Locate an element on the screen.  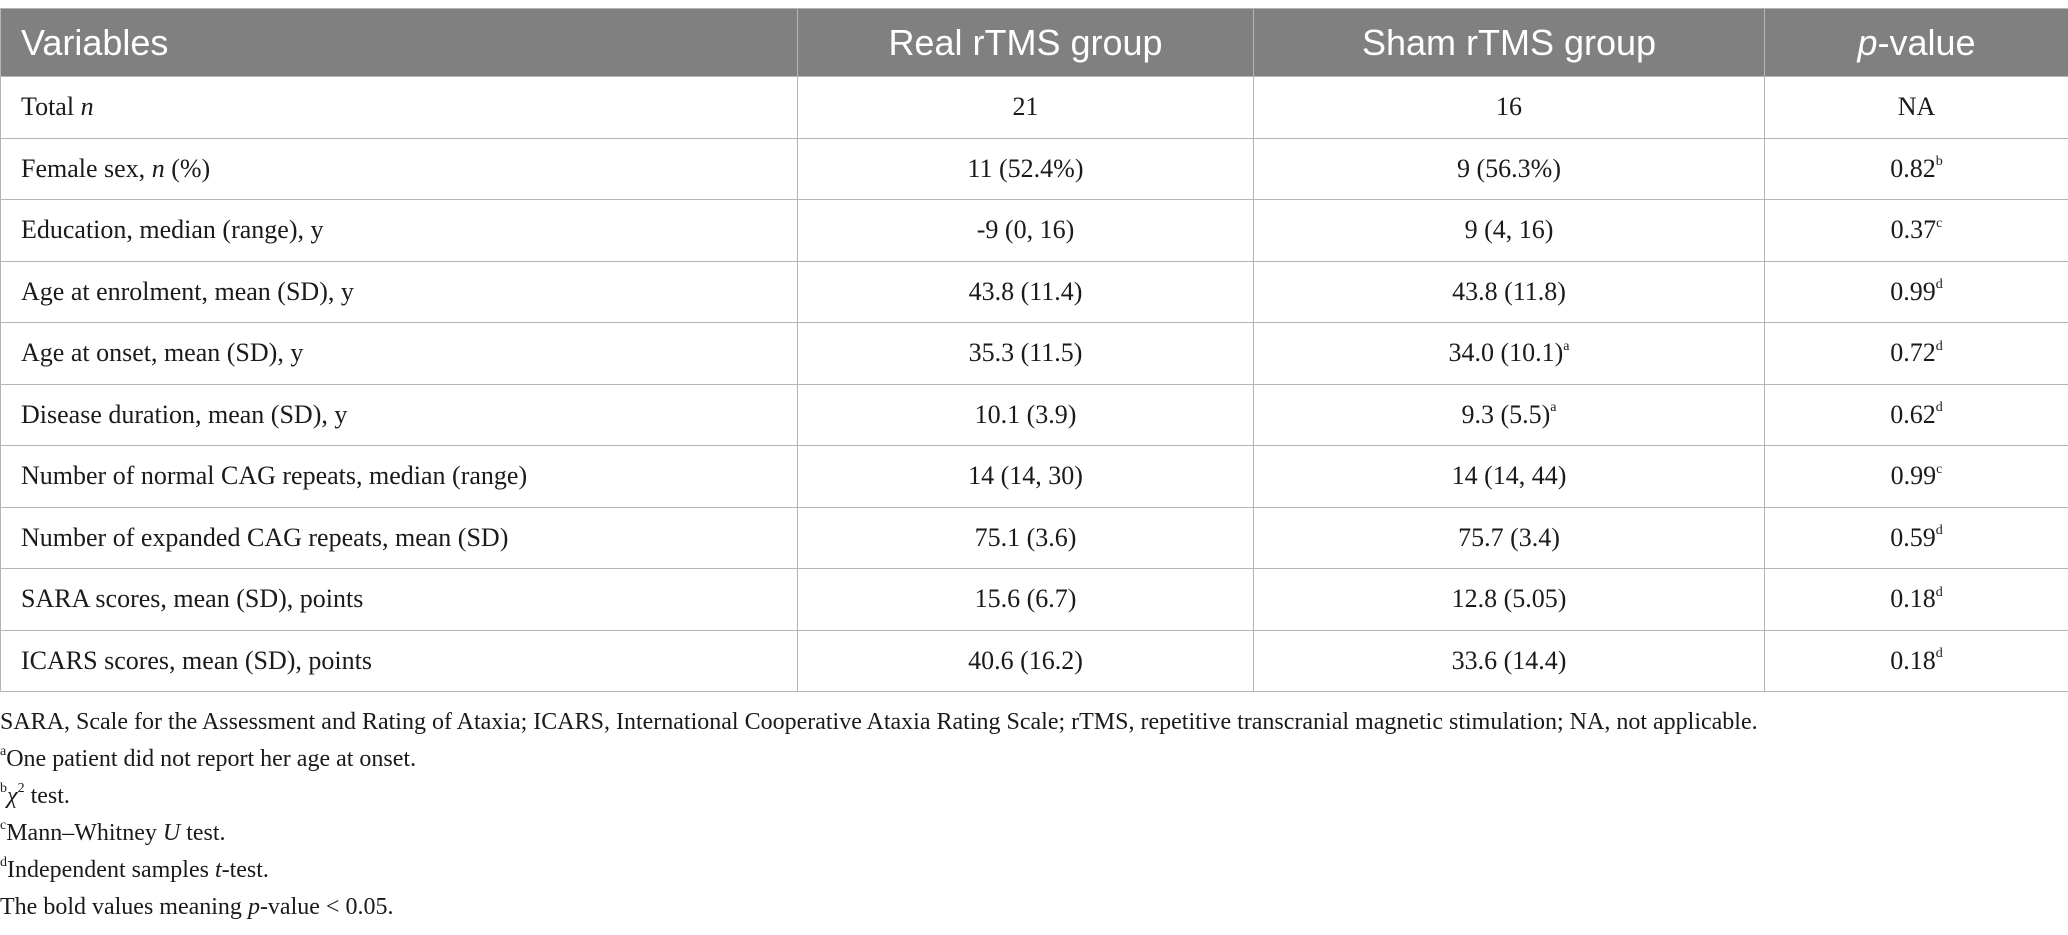
cell-p-value: 0.82b is located at coordinates (1916, 168).